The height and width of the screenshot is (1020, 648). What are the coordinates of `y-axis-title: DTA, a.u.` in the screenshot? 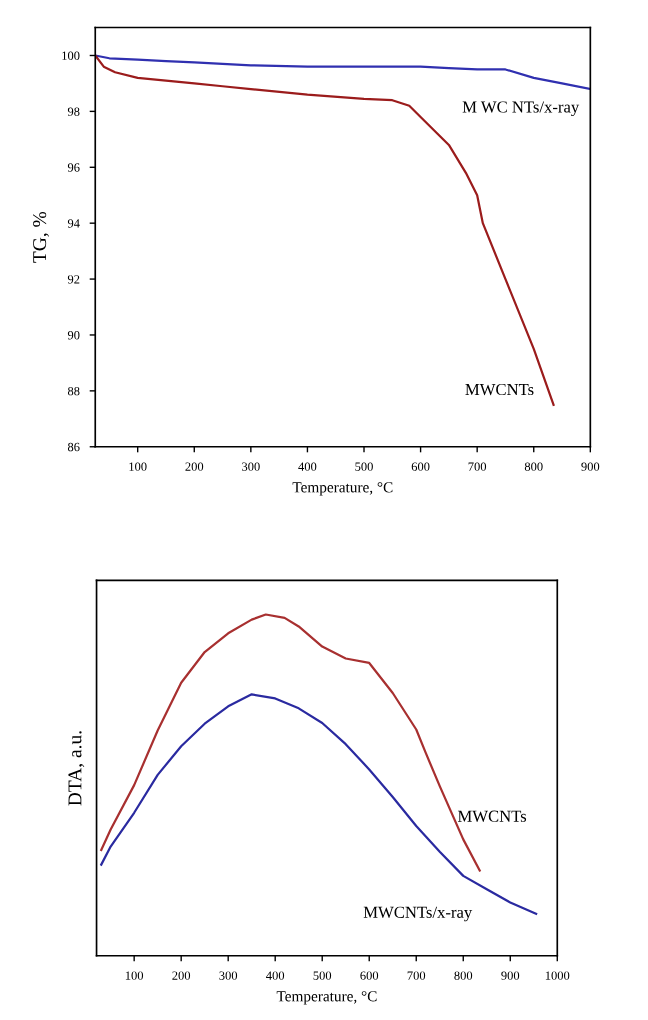 It's located at (76, 768).